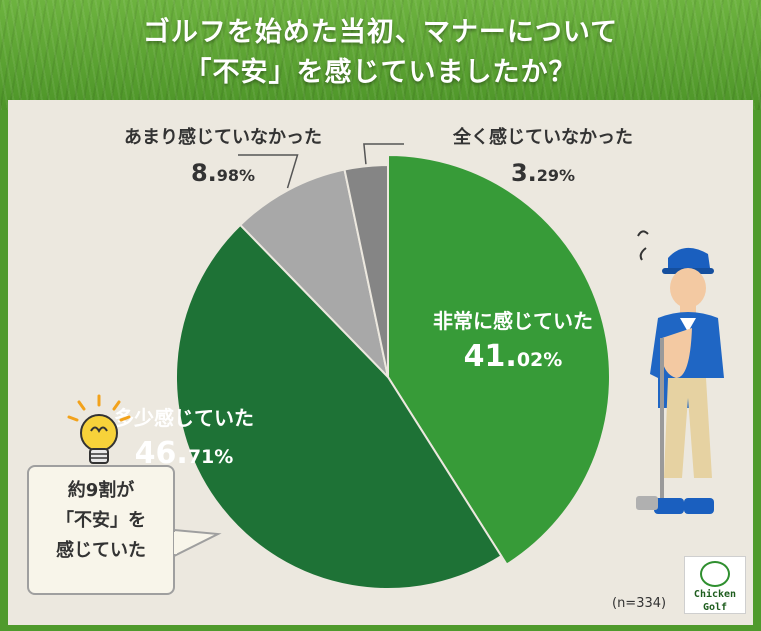  What do you see at coordinates (223, 173) in the screenshot?
I see `slice-value: 8.98%` at bounding box center [223, 173].